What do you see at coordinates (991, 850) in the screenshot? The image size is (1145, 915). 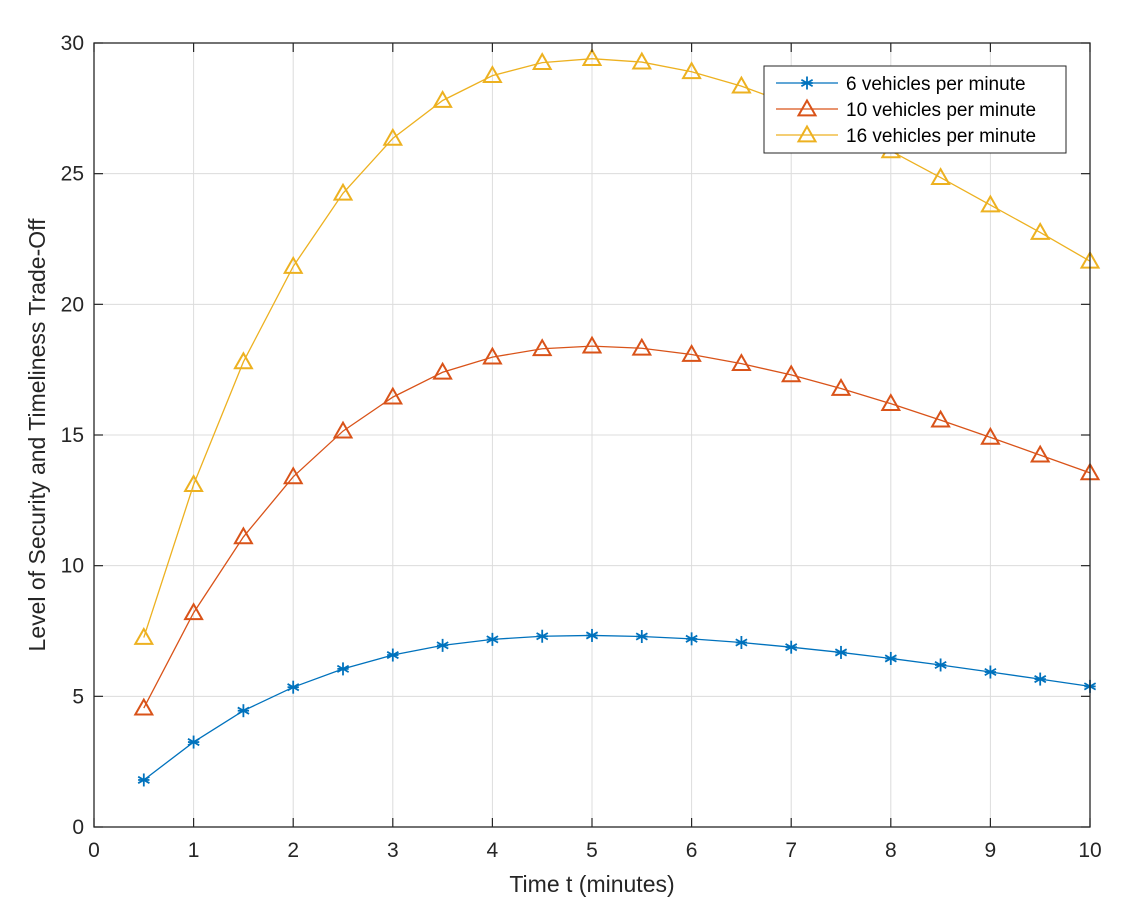 I see `x-tick-label: 9` at bounding box center [991, 850].